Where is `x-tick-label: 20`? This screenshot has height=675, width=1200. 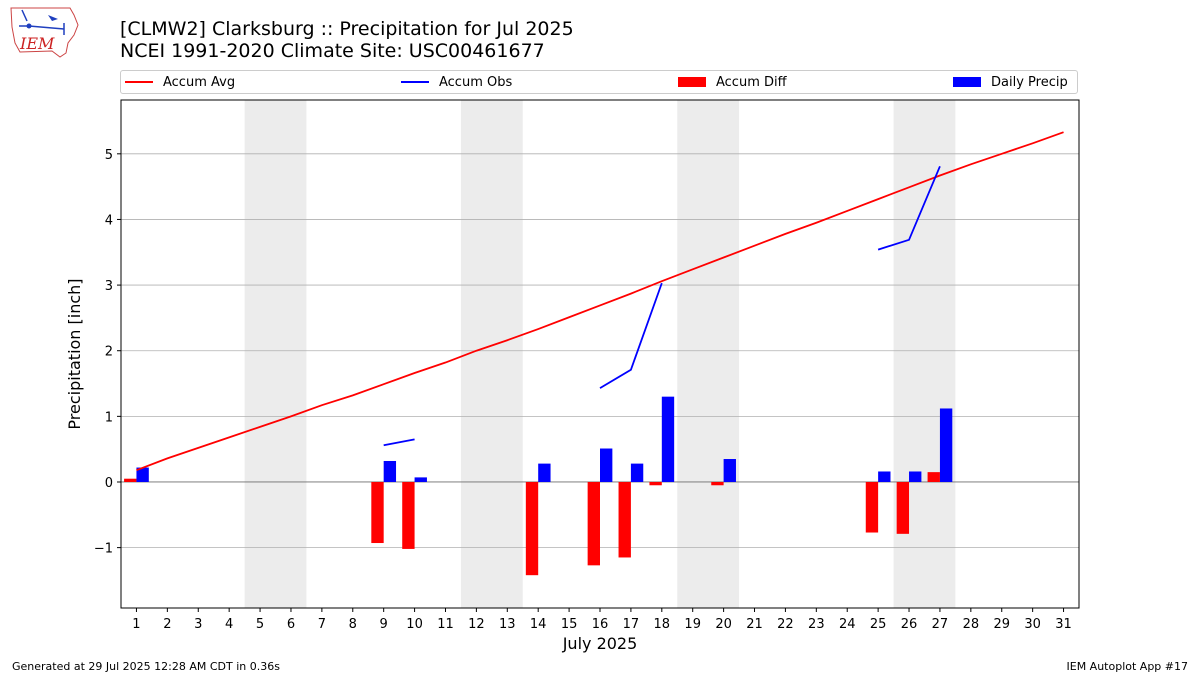
x-tick-label: 20 is located at coordinates (723, 624).